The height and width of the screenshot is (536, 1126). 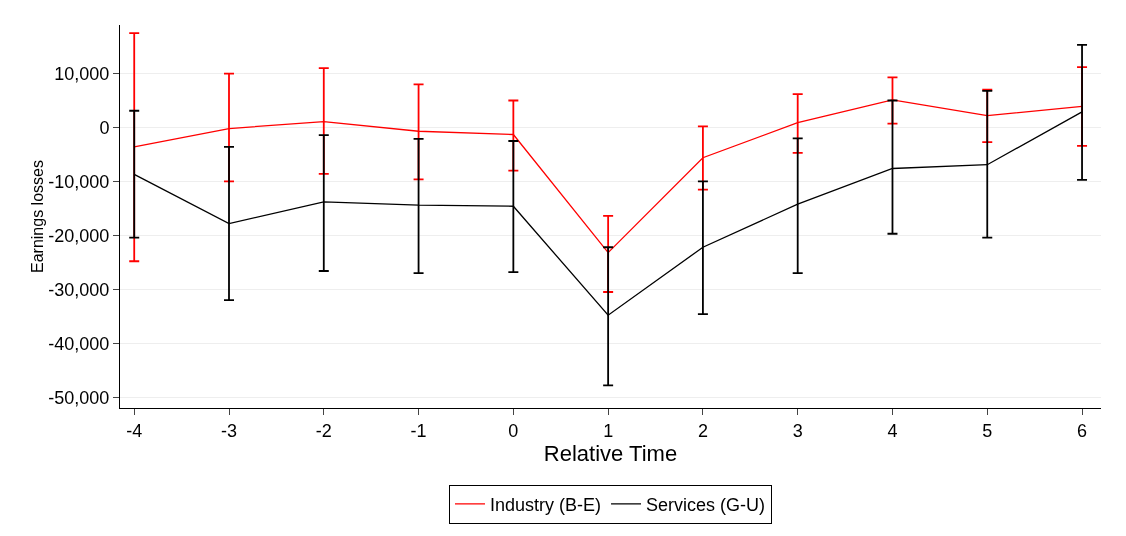 I want to click on x-tick-label: 0, so click(x=513, y=430).